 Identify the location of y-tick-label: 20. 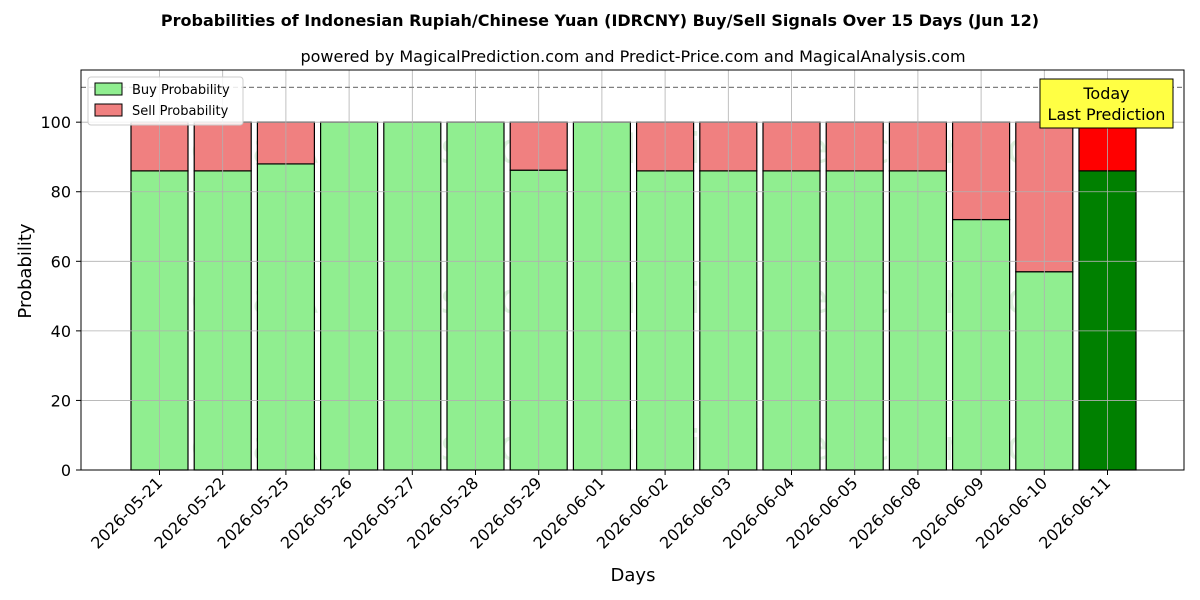
(61, 400).